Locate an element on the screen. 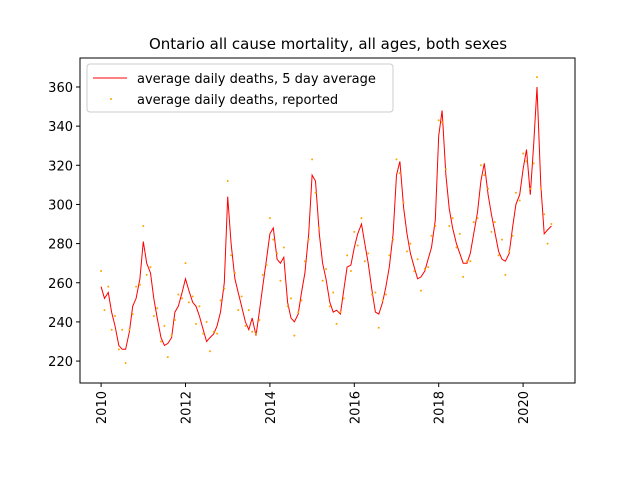 Image resolution: width=640 pixels, height=480 pixels. y-tick-label: 360 is located at coordinates (60, 88).